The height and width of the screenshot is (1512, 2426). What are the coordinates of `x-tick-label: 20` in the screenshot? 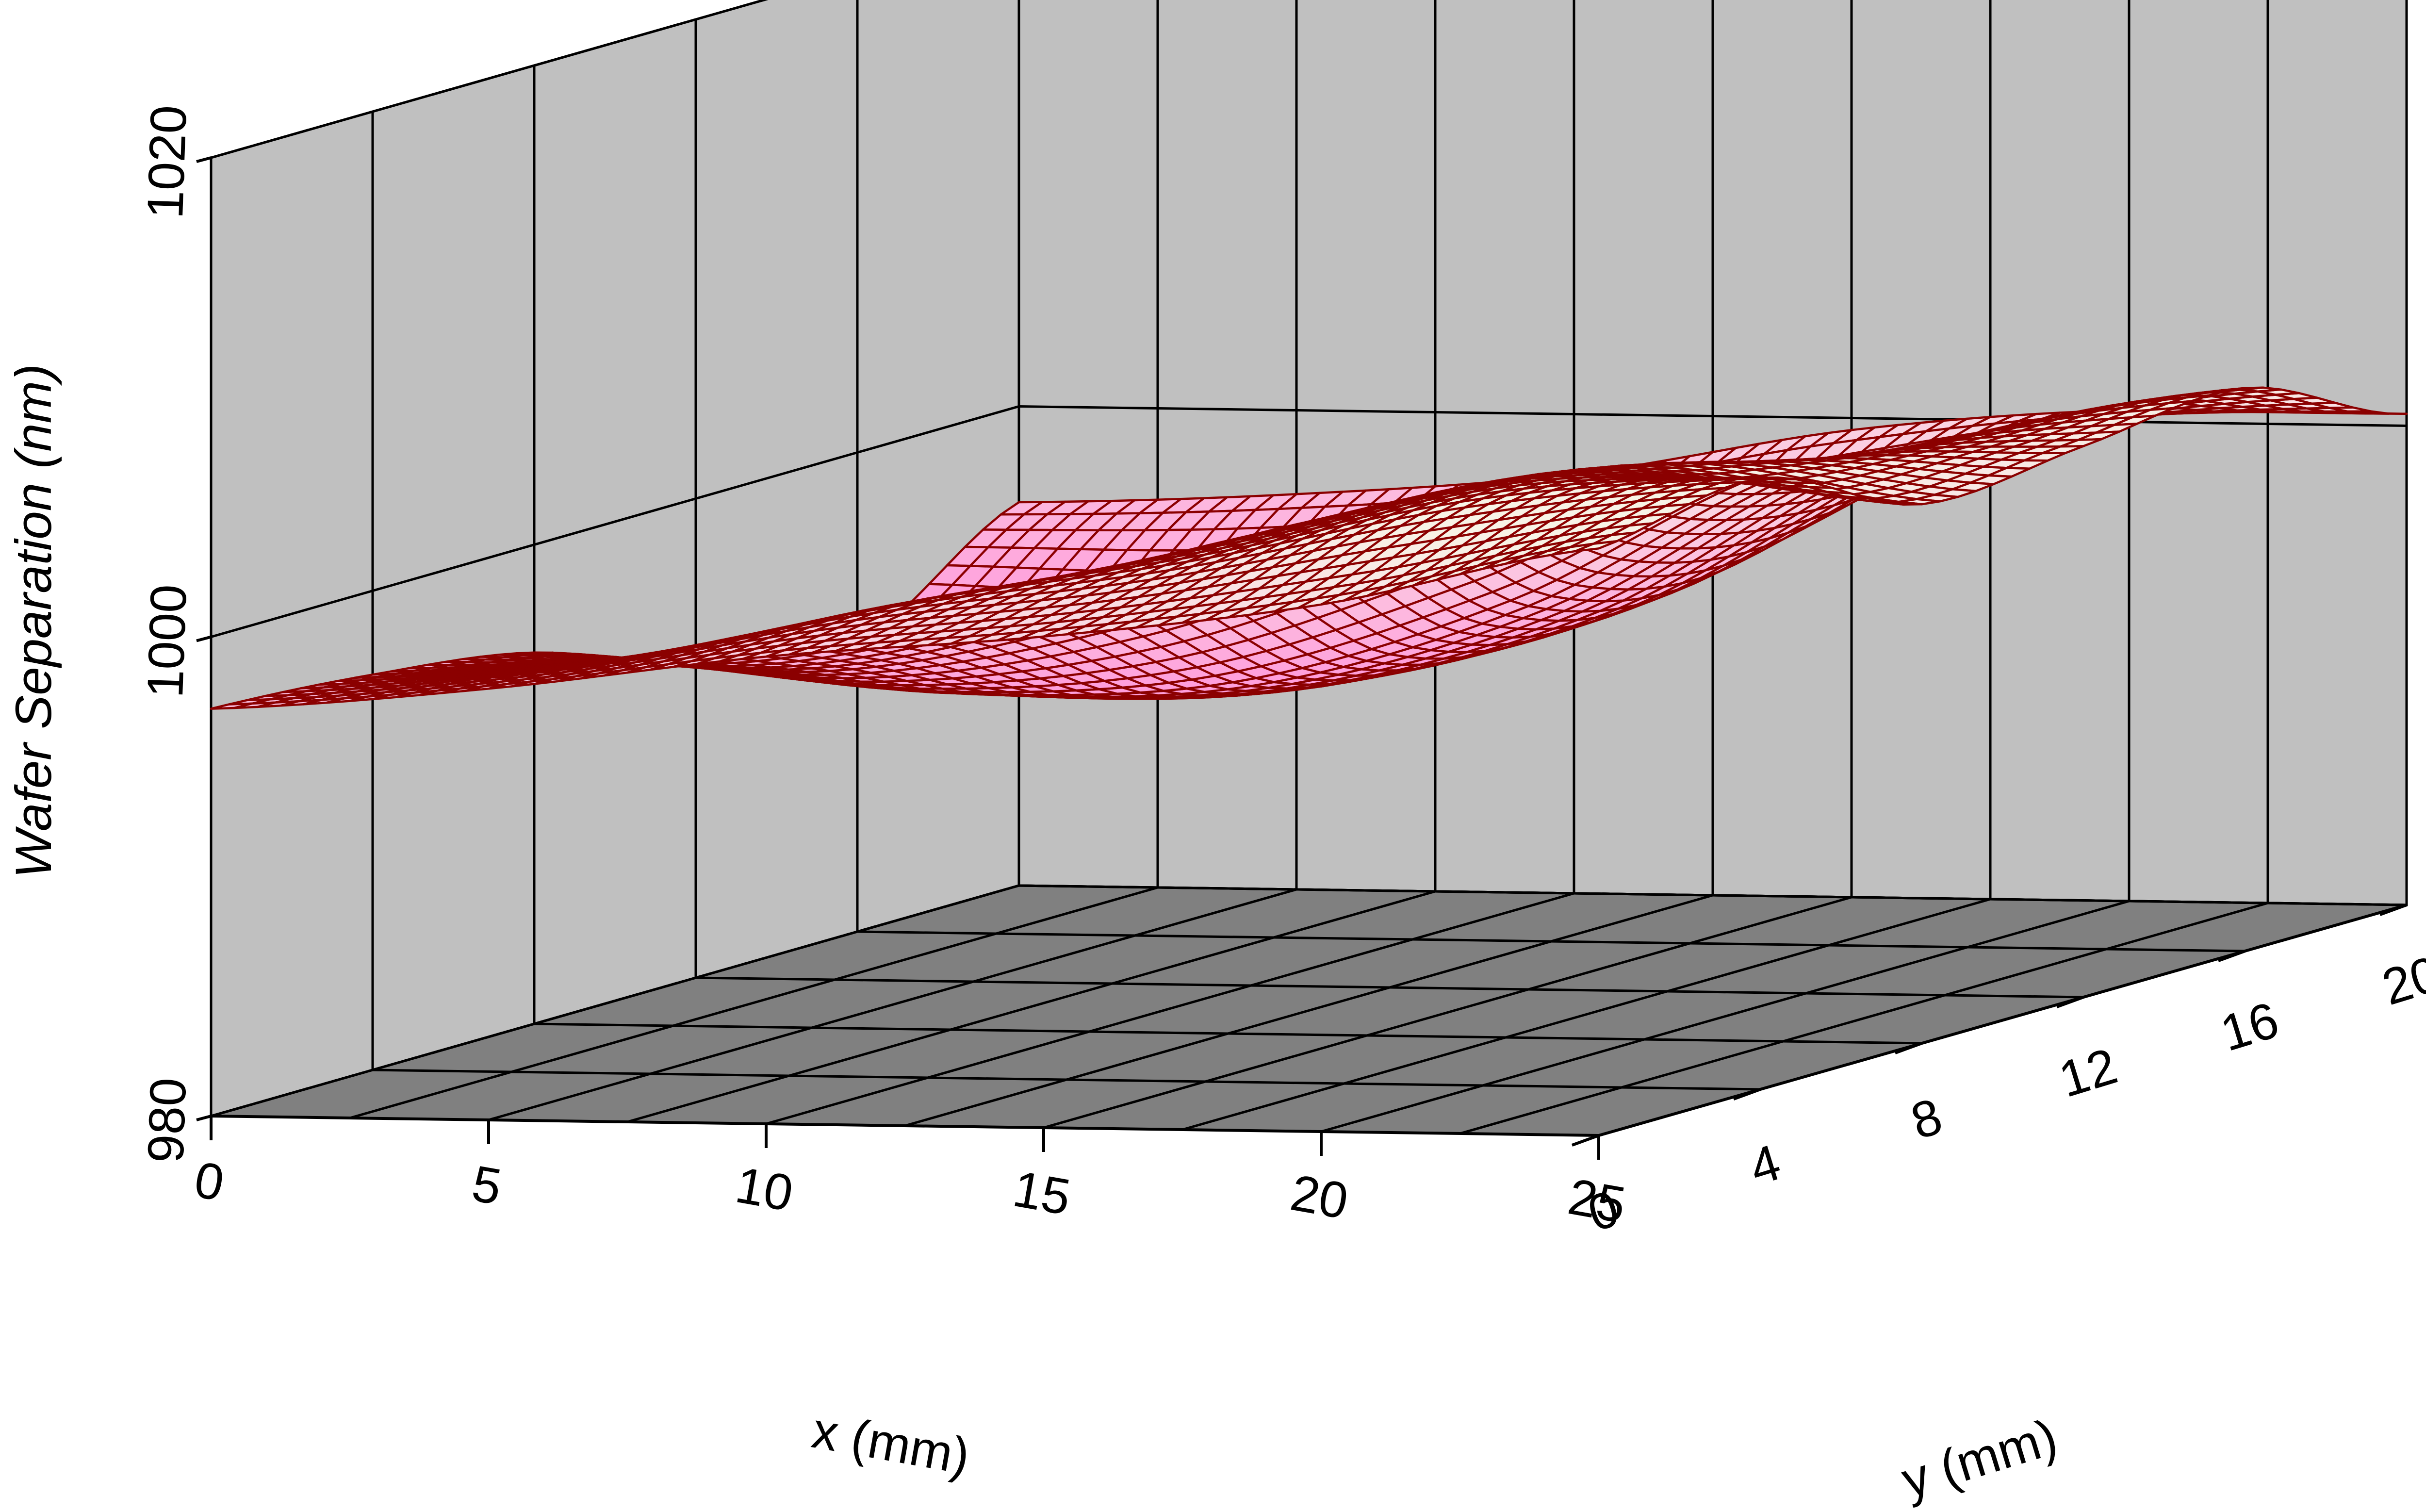 It's located at (1319, 1197).